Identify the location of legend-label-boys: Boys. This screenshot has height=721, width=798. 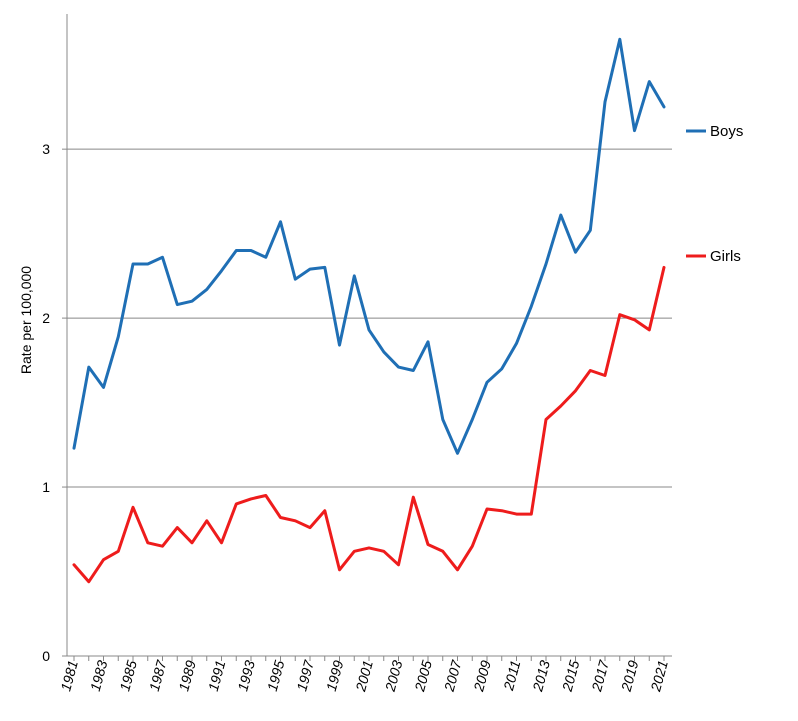
(726, 131).